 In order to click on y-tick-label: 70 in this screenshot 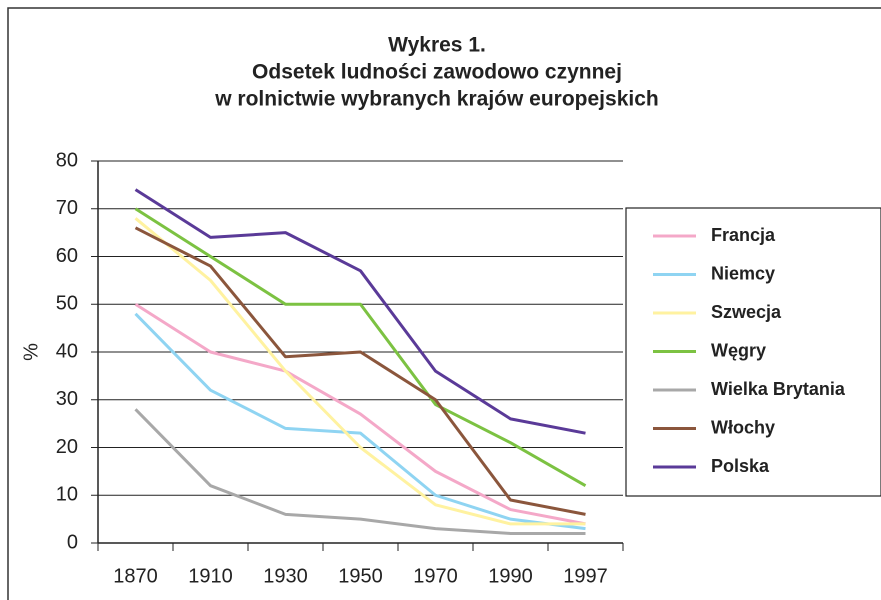, I will do `click(67, 208)`.